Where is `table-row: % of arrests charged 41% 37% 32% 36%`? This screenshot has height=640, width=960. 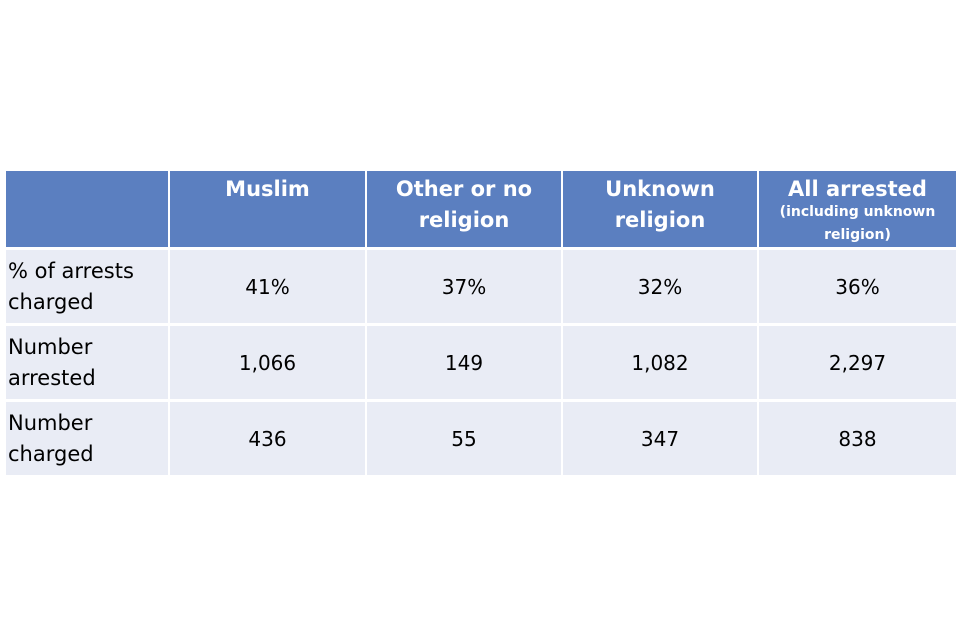 table-row: % of arrests charged 41% 37% 32% 36% is located at coordinates (481, 288).